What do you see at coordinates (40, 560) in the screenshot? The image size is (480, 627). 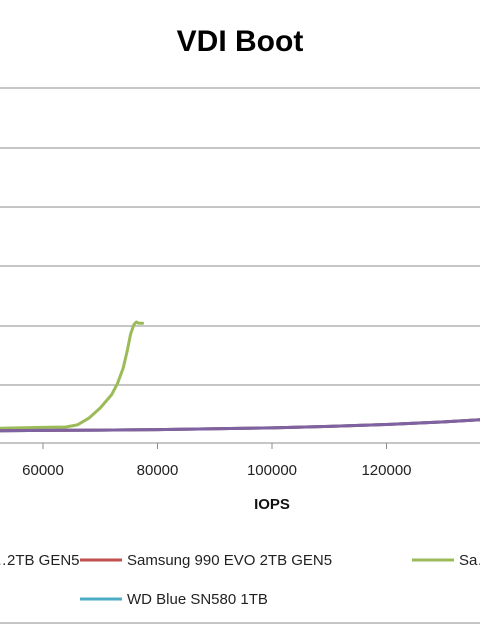 I see `legend-label: …2TB GEN5` at bounding box center [40, 560].